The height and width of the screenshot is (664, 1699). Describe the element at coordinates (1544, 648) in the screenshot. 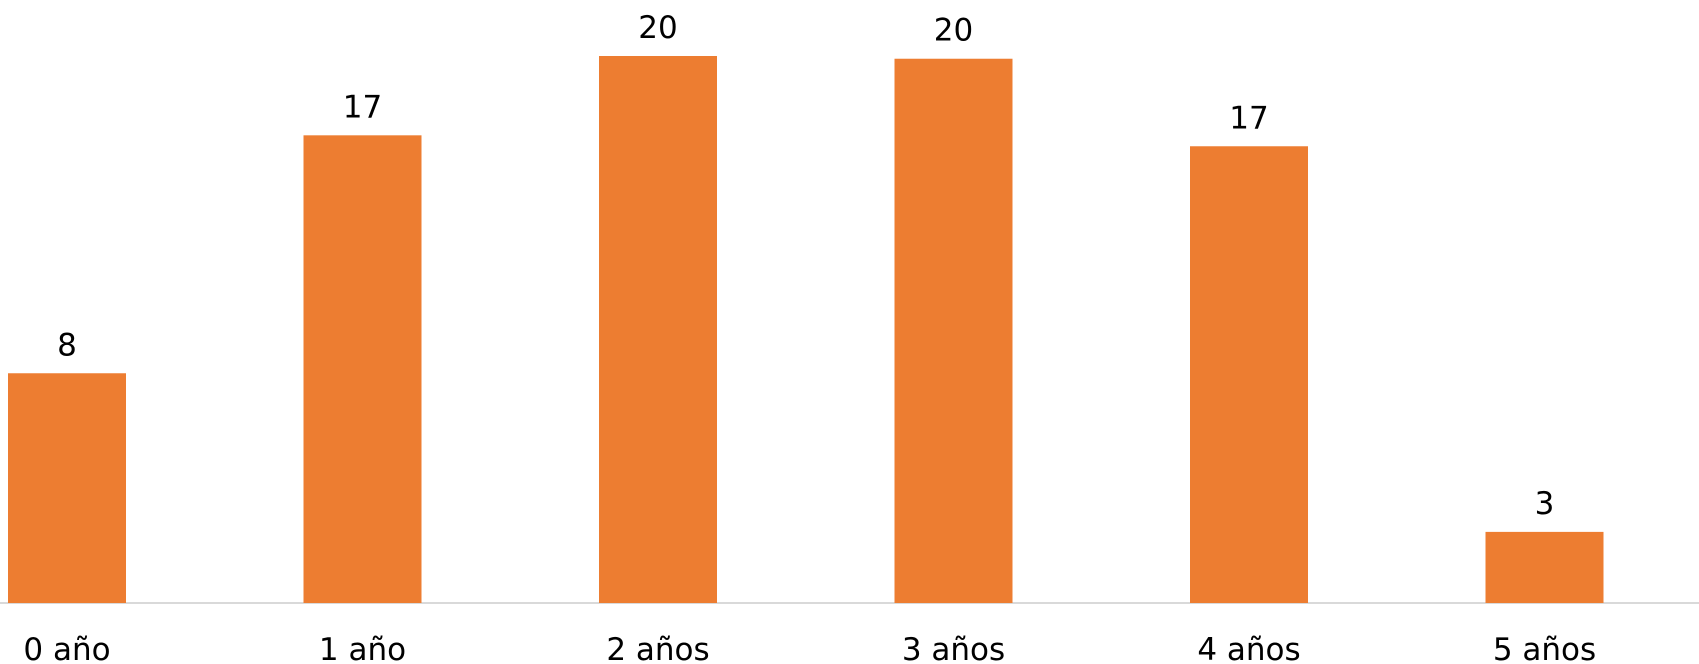

I see `x-tick-label: 5 años` at that location.